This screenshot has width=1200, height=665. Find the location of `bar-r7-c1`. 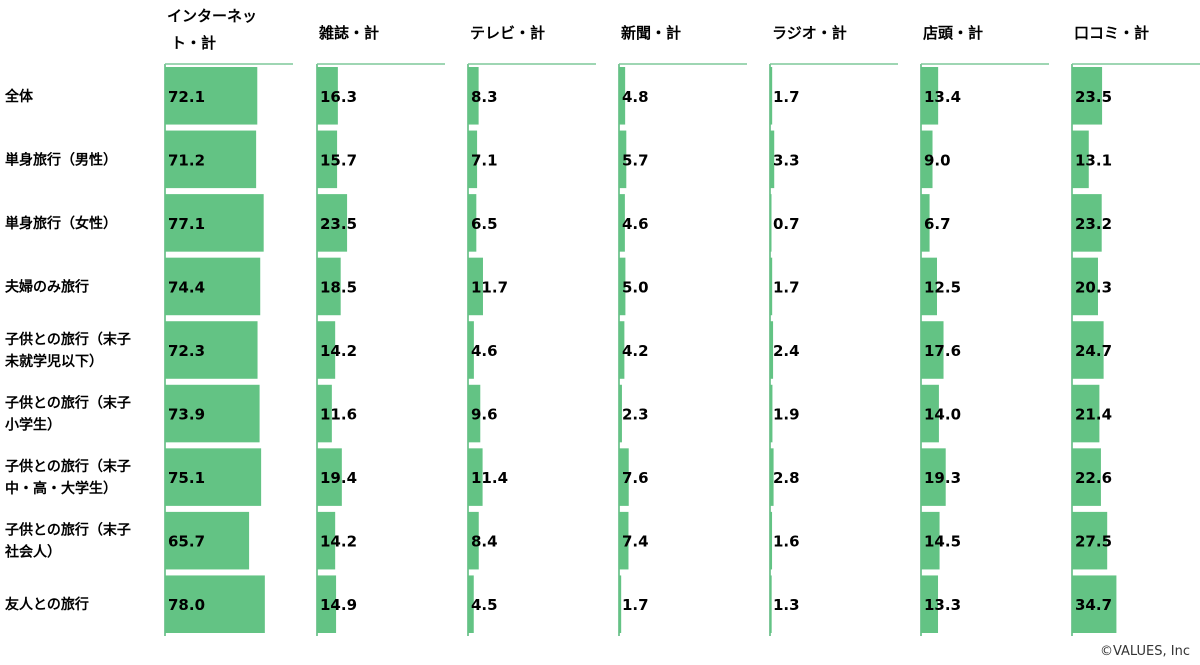

bar-r7-c1 is located at coordinates (326, 540).